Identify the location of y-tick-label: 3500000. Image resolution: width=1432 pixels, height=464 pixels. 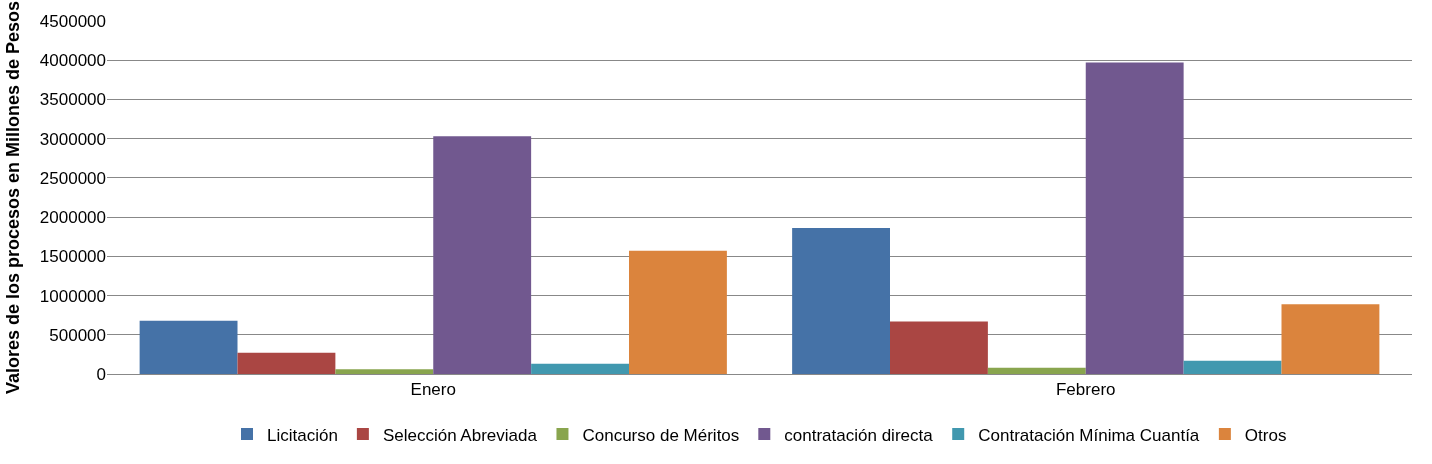
(72, 100).